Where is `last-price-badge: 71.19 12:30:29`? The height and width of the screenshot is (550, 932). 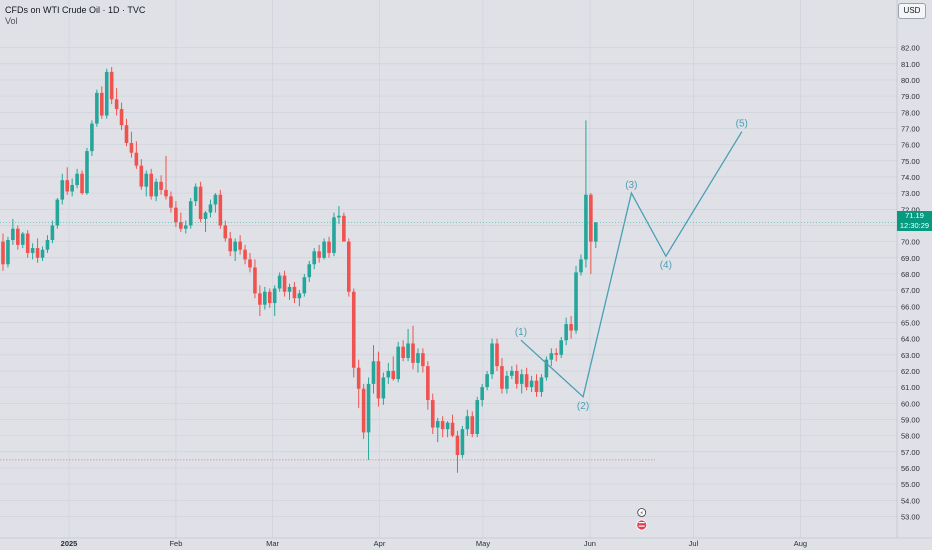 last-price-badge: 71.19 12:30:29 is located at coordinates (914, 221).